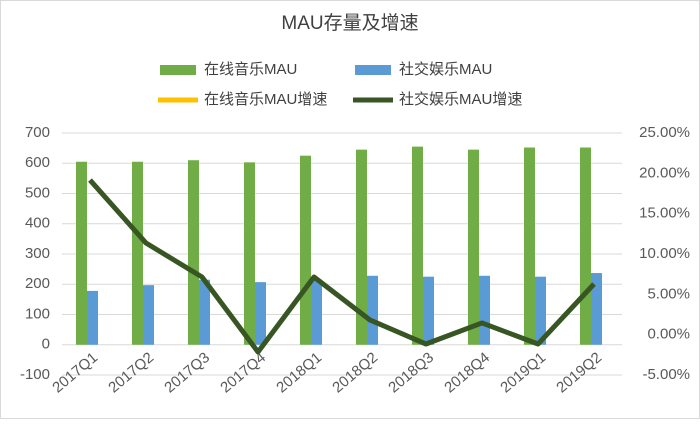  Describe the element at coordinates (664, 172) in the screenshot. I see `y2-tick-label: 20.00%` at that location.